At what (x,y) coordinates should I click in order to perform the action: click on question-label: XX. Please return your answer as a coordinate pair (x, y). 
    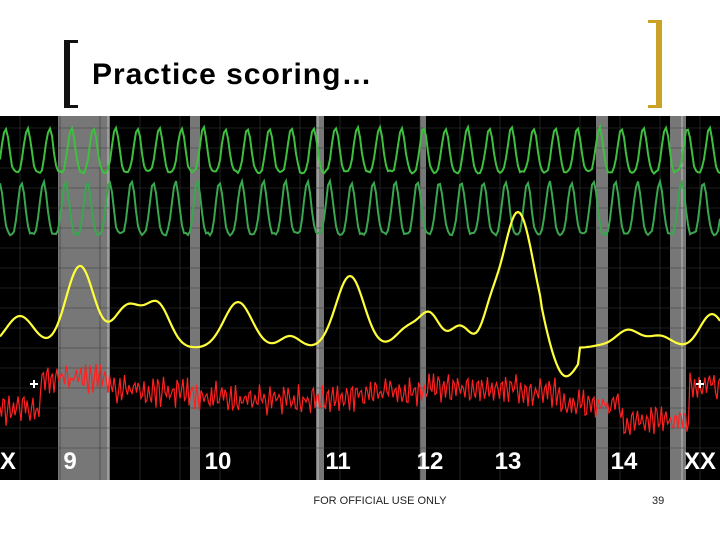
    Looking at the image, I should click on (700, 461).